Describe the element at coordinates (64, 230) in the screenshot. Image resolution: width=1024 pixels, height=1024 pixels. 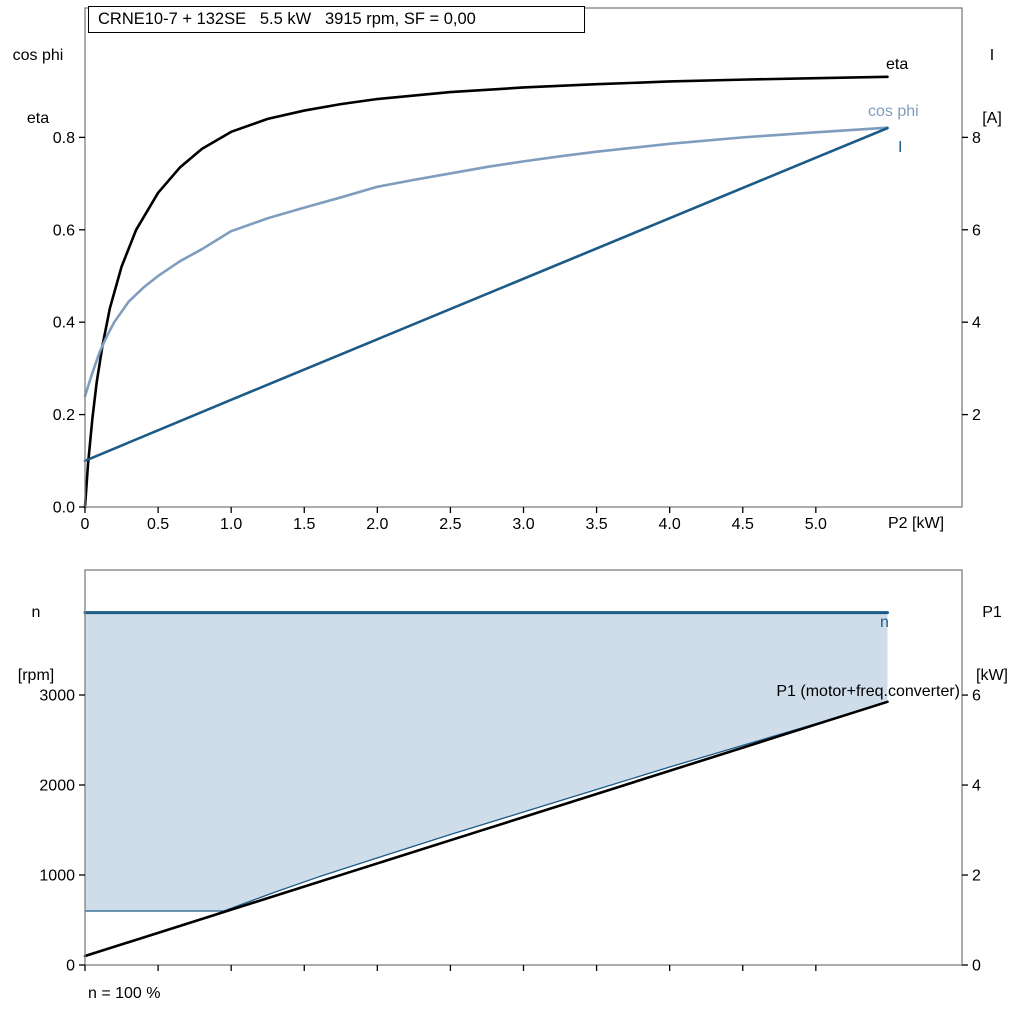
I see `left-tick-label: 0.6` at that location.